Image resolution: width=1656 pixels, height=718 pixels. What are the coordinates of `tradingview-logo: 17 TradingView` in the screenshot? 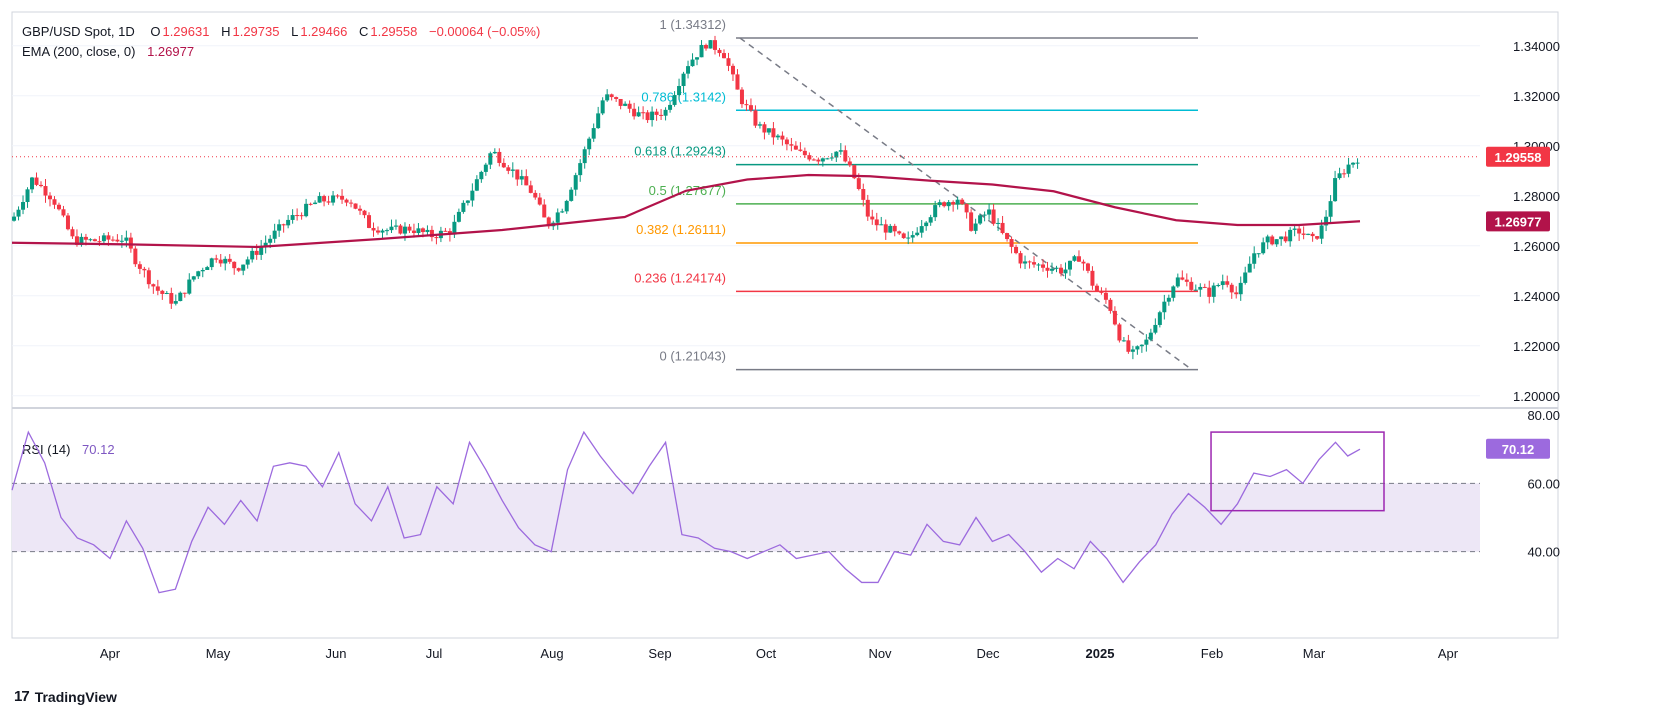 It's located at (65, 696).